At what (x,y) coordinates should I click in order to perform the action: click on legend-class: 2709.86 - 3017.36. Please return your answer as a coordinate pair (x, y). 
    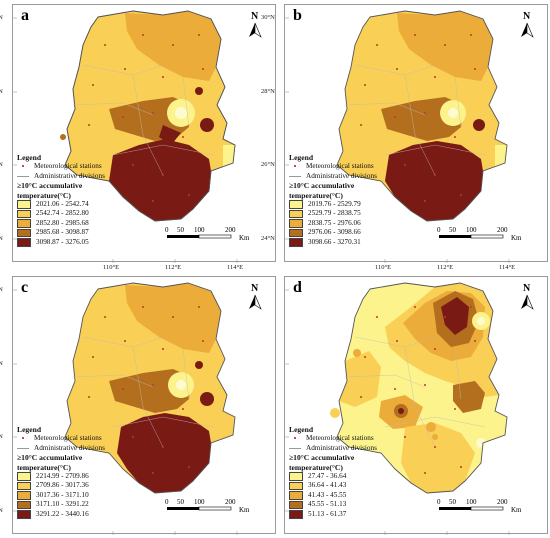
    Looking at the image, I should click on (61, 486).